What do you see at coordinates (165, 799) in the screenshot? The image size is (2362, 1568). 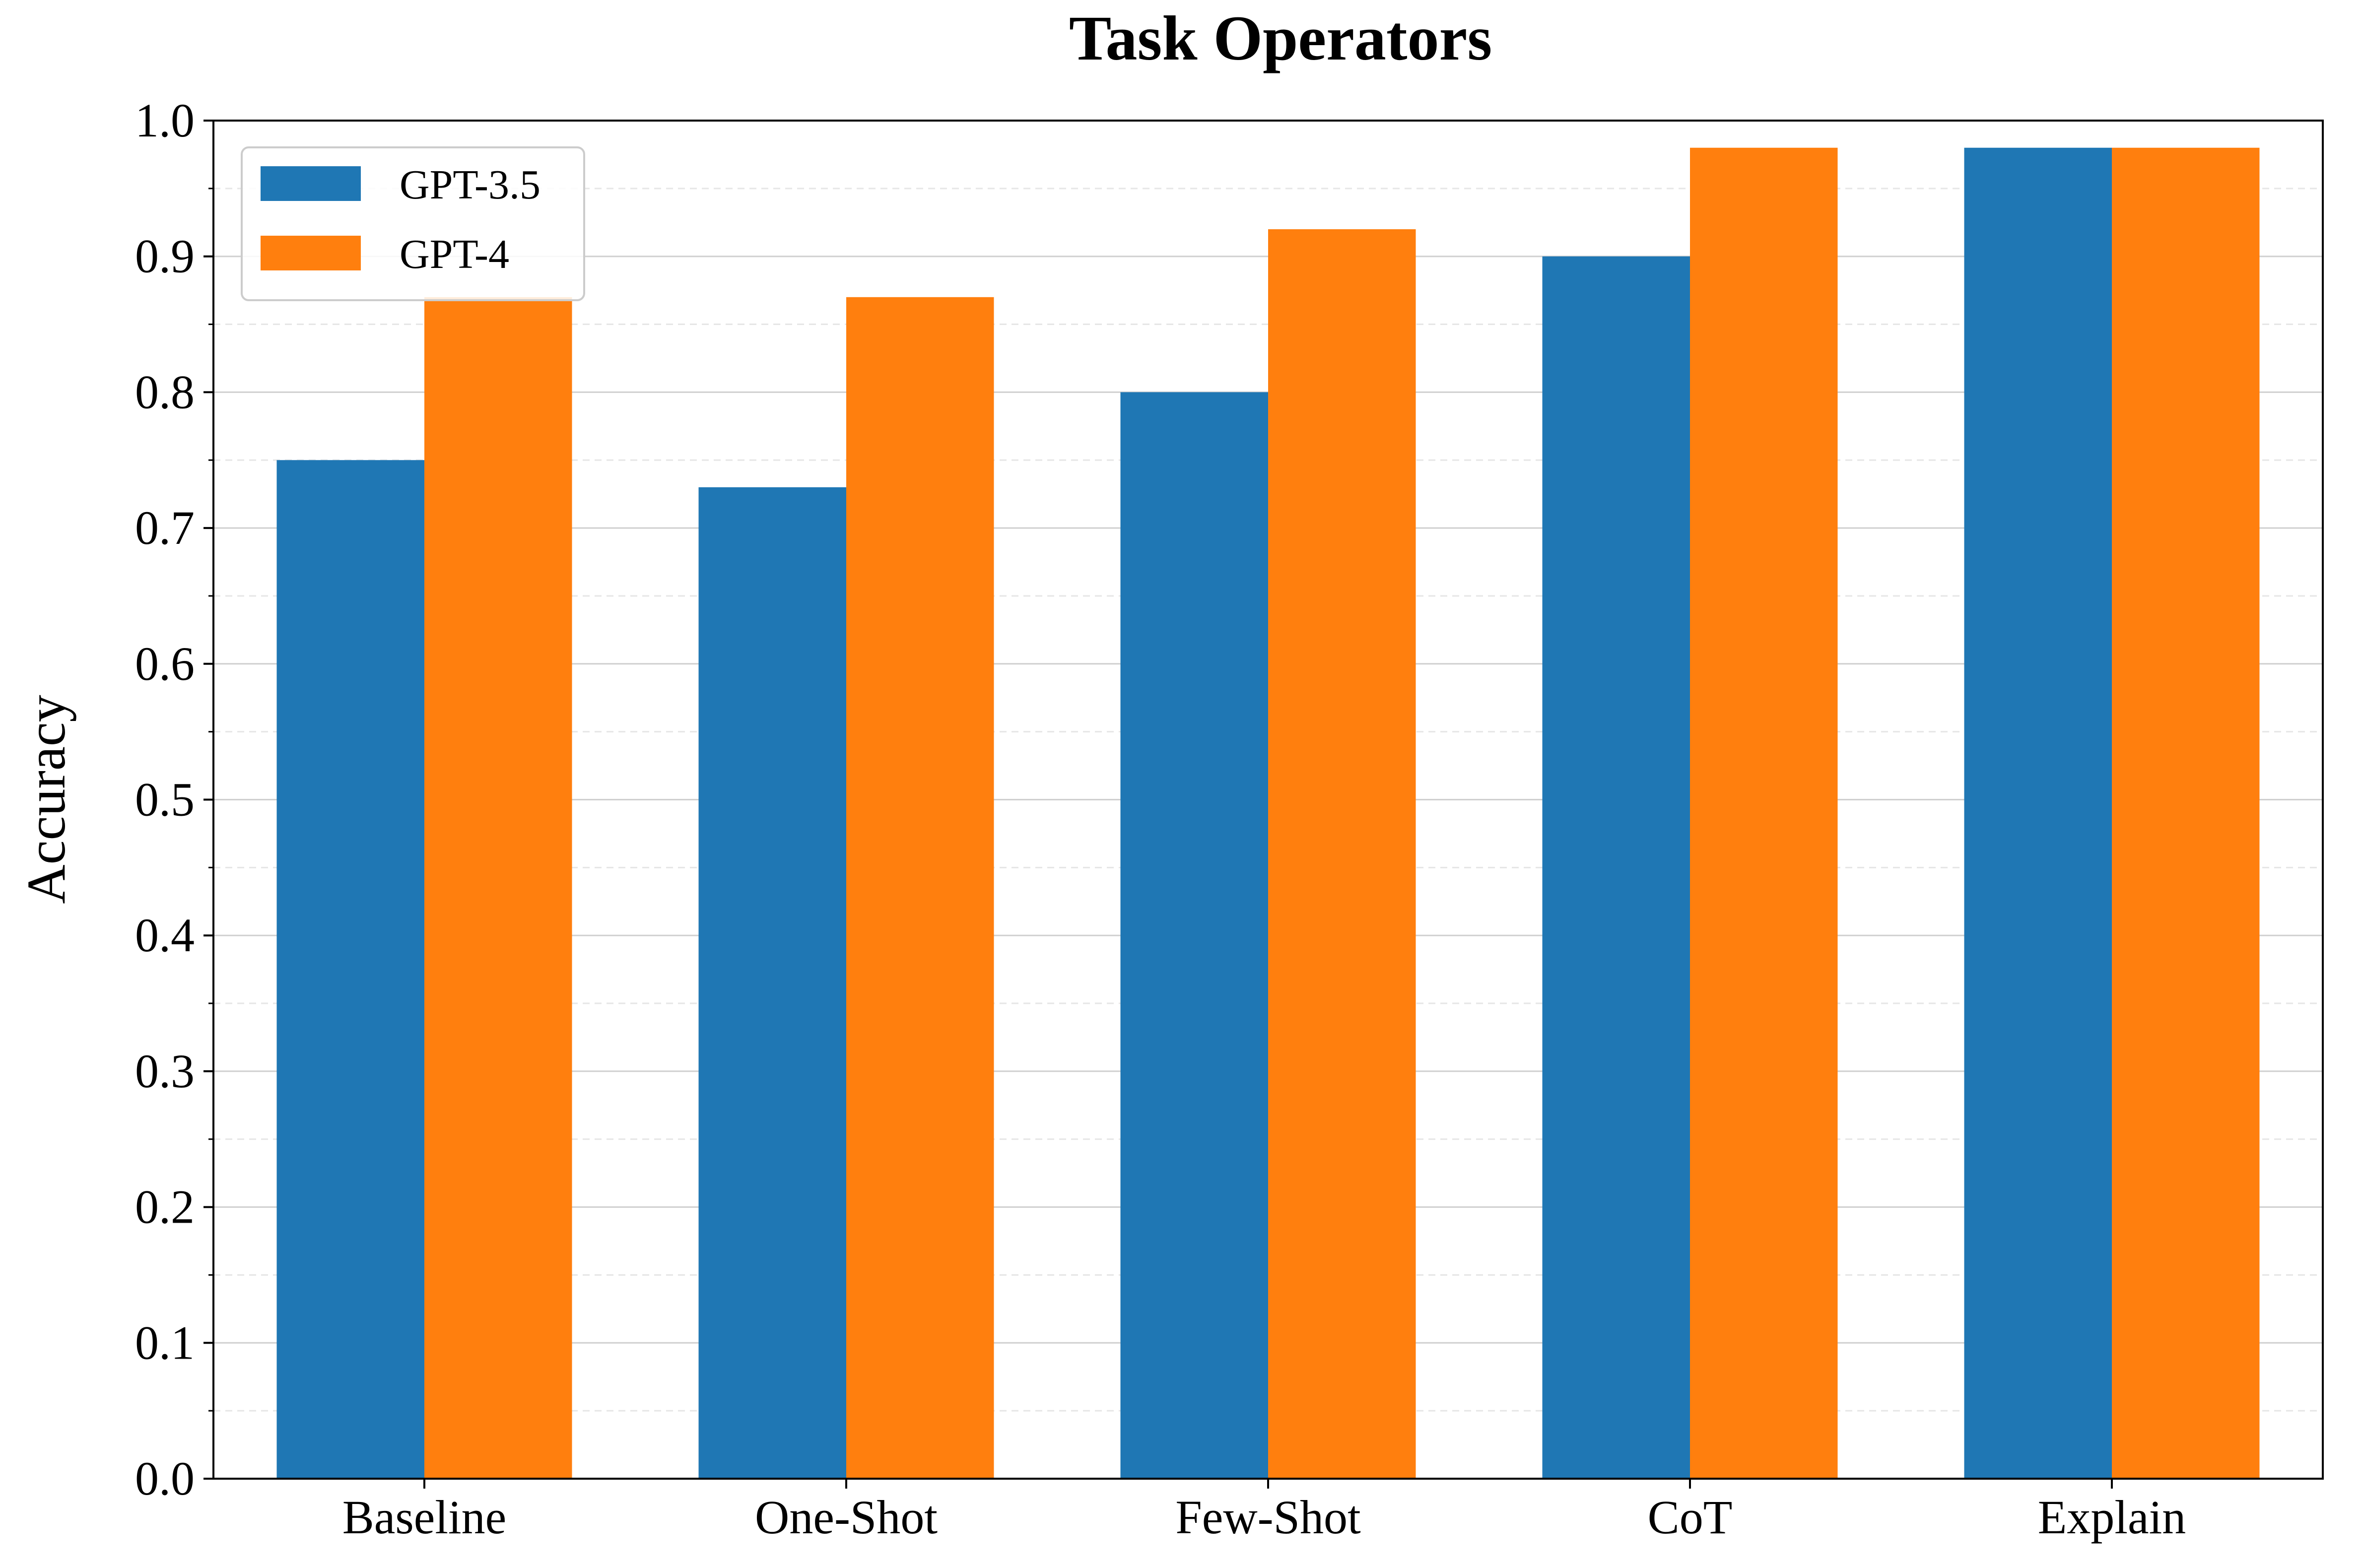 I see `y-tick-label: 0.5` at bounding box center [165, 799].